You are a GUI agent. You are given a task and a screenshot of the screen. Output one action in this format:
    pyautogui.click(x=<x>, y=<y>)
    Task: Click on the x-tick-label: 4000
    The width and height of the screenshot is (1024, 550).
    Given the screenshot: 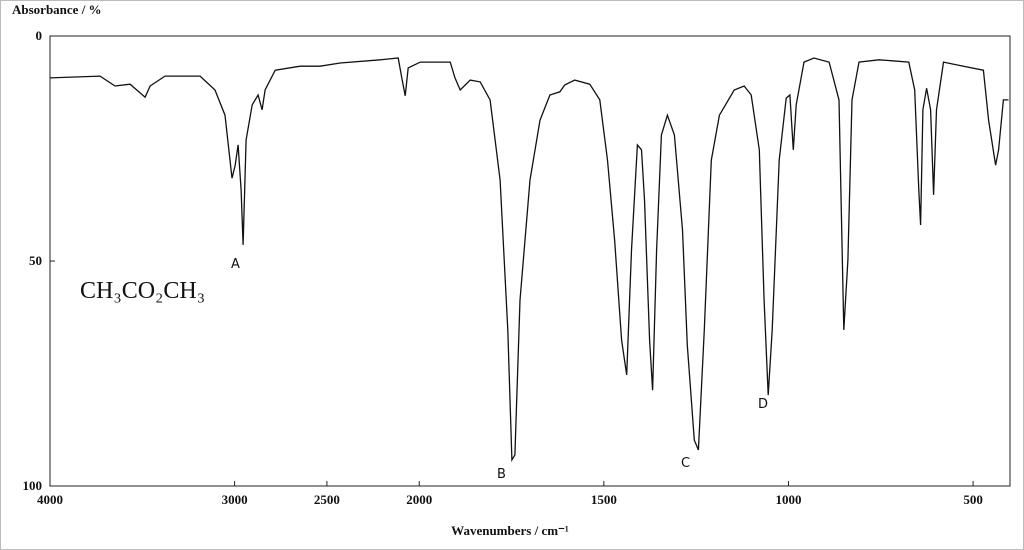 What is the action you would take?
    pyautogui.click(x=50, y=499)
    